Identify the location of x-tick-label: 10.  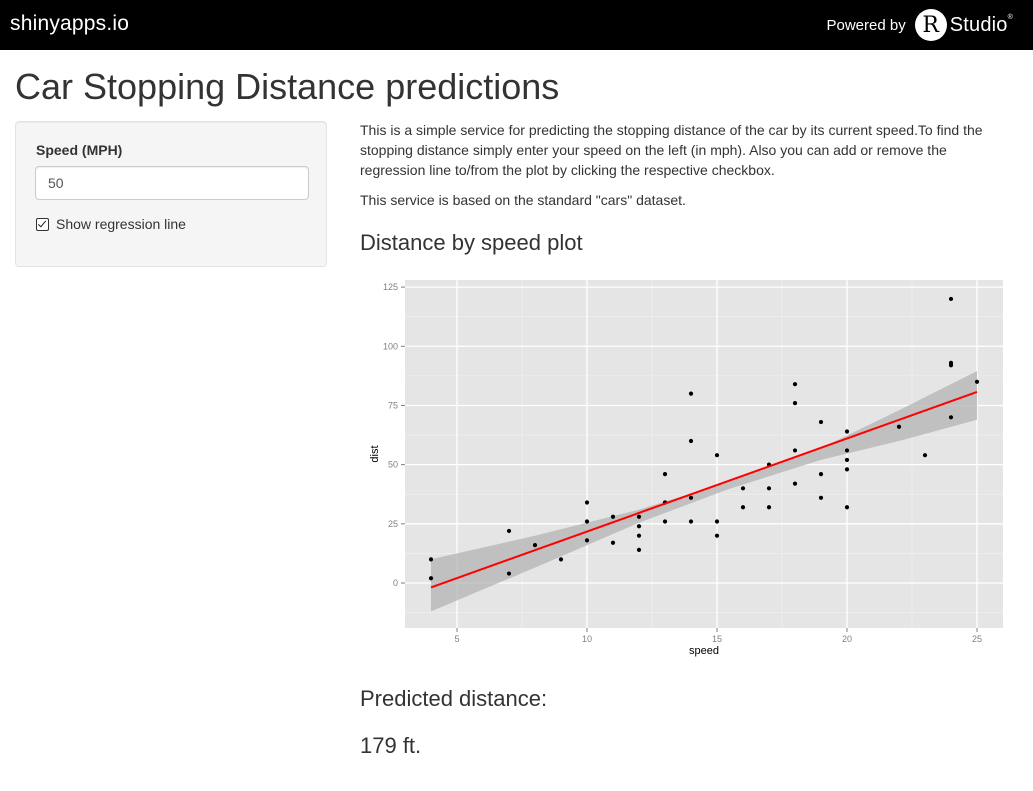
(587, 639).